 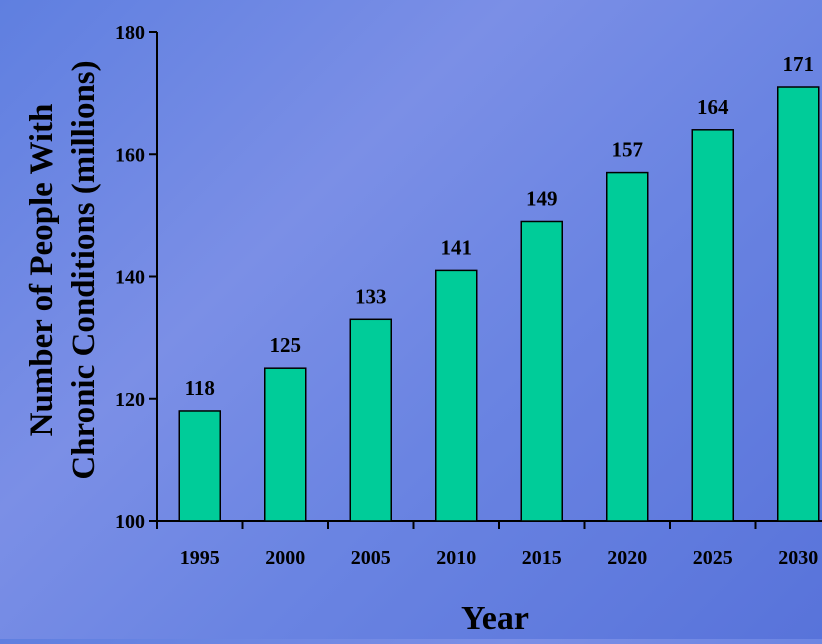 What do you see at coordinates (42, 270) in the screenshot?
I see `y-axis-label-line-1: Number of People With` at bounding box center [42, 270].